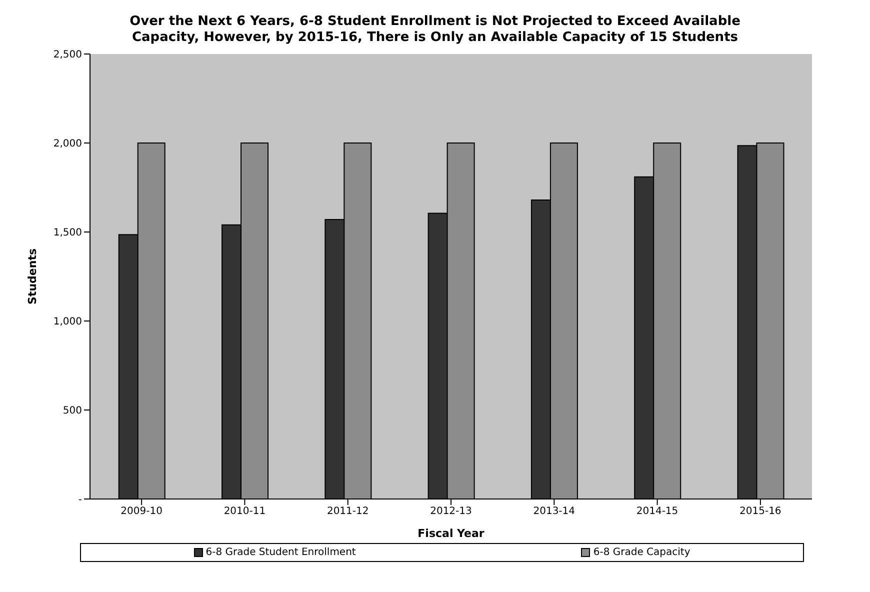 This screenshot has height=592, width=870. I want to click on x-tick-label: 2015-16, so click(761, 512).